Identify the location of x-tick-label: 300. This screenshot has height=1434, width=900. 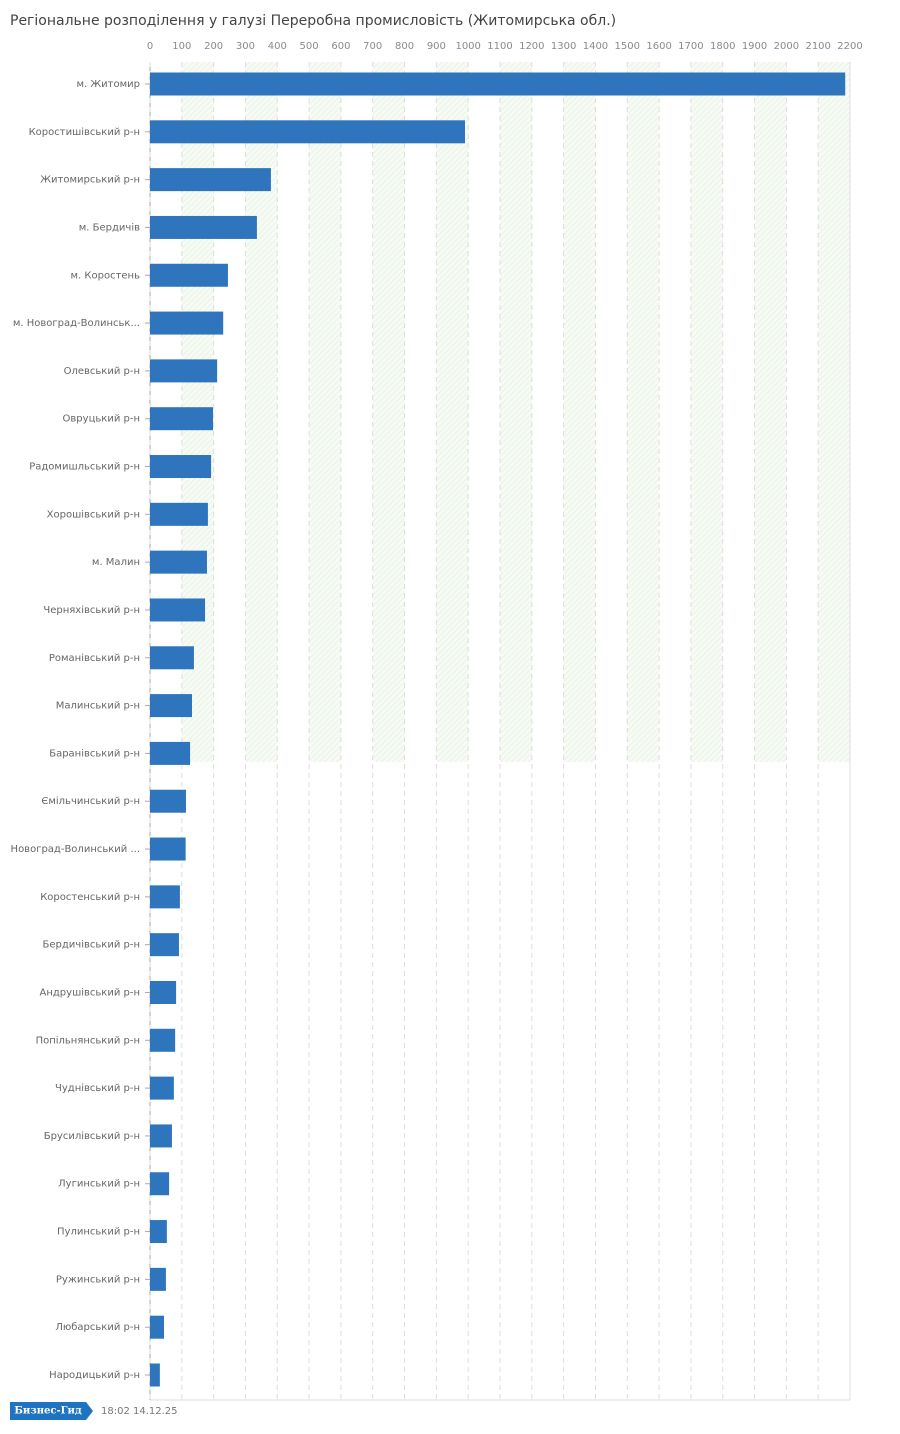
(245, 46).